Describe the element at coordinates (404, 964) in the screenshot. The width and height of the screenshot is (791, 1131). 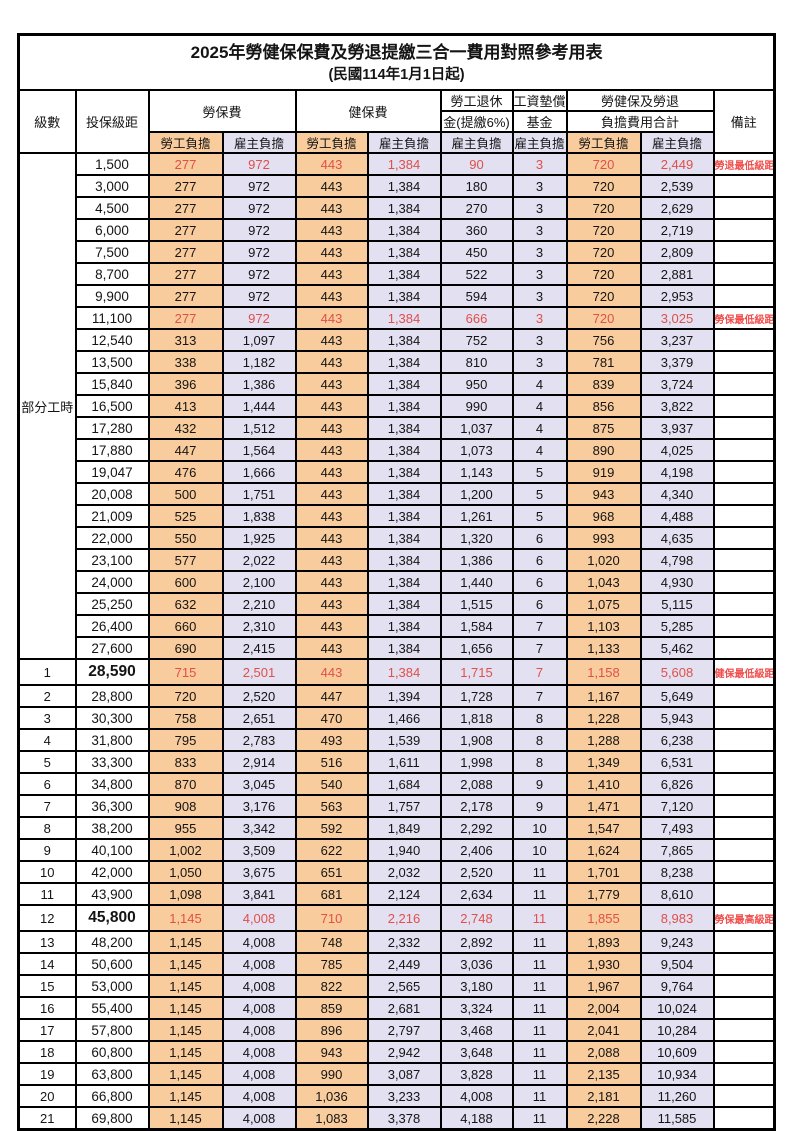
I see `value-cell: 2,449` at that location.